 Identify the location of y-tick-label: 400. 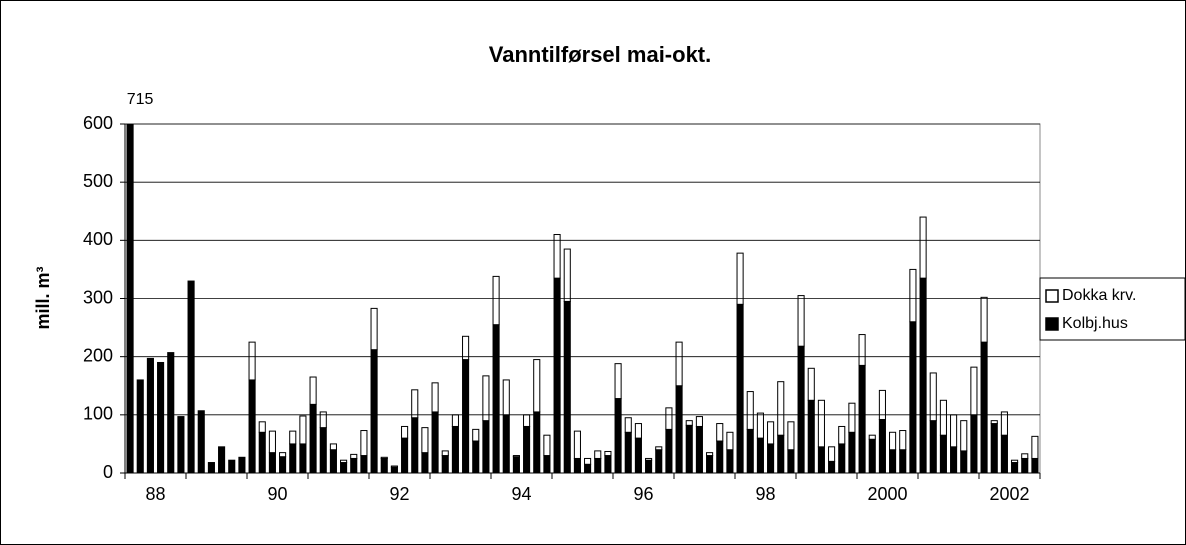
(98, 239).